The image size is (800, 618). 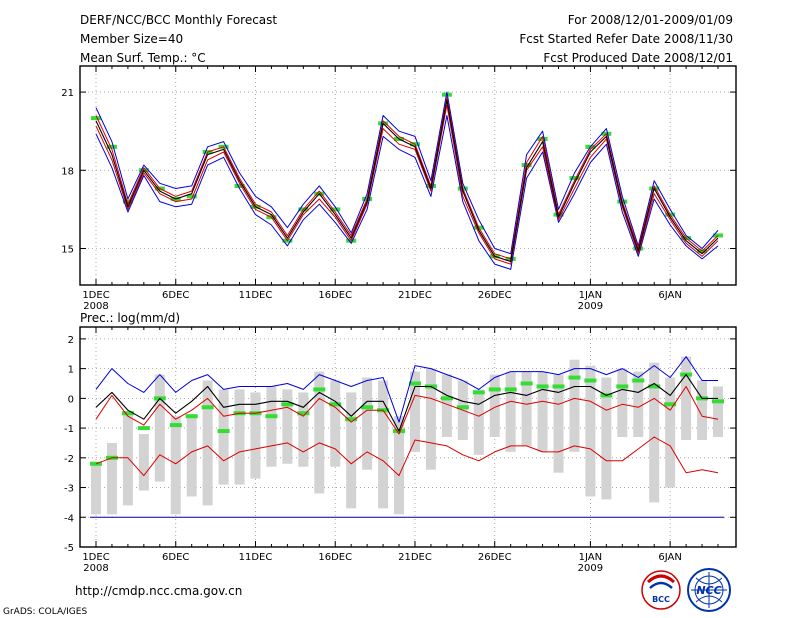 What do you see at coordinates (661, 590) in the screenshot?
I see `bcc-logo: BCC` at bounding box center [661, 590].